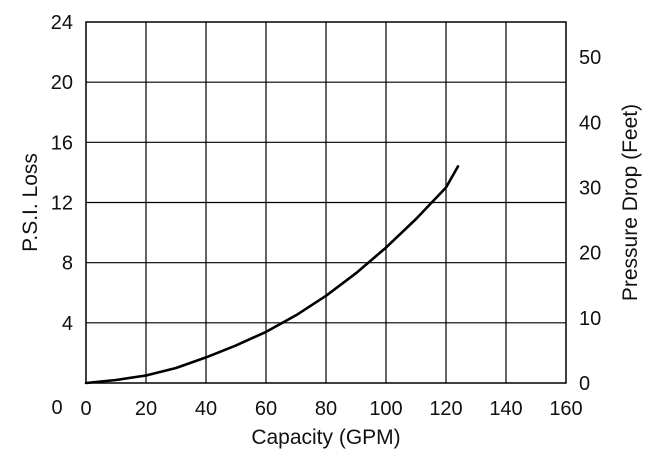  I want to click on y2-tick-label: 10, so click(590, 319).